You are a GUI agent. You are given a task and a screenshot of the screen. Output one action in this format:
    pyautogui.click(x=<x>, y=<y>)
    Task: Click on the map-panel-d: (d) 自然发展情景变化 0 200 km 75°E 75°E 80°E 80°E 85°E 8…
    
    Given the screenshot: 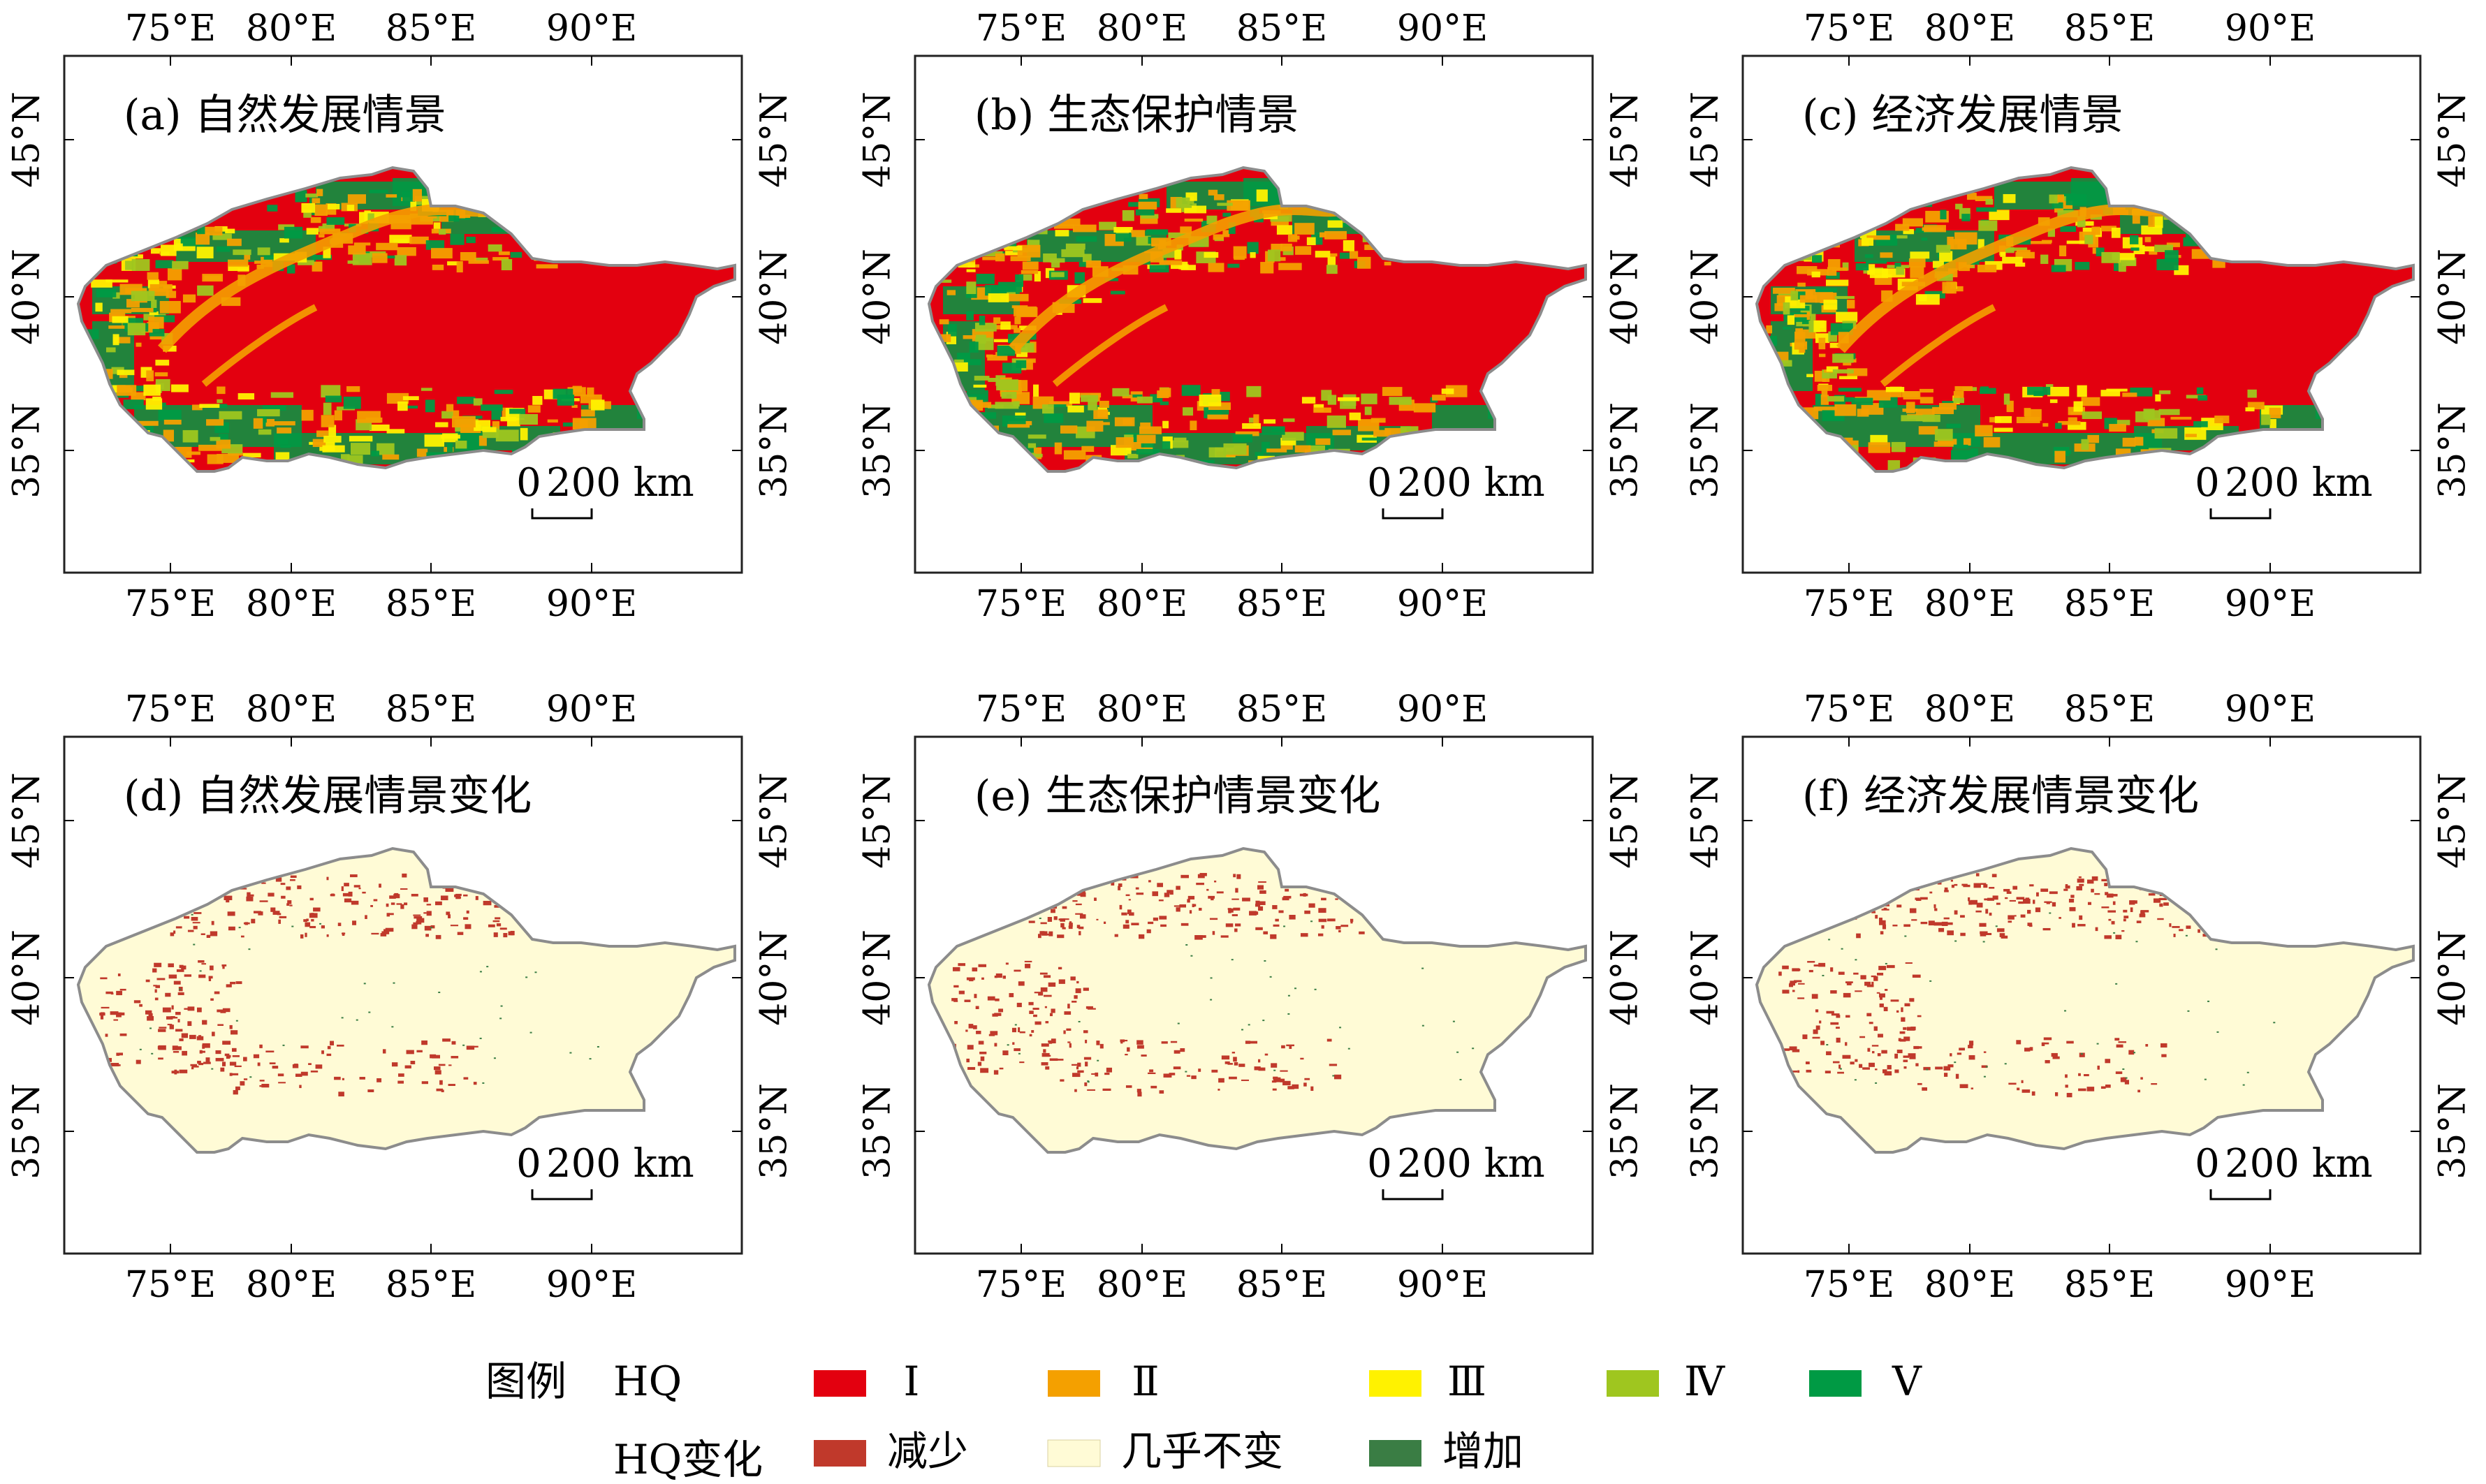 What is the action you would take?
    pyautogui.click(x=401, y=997)
    